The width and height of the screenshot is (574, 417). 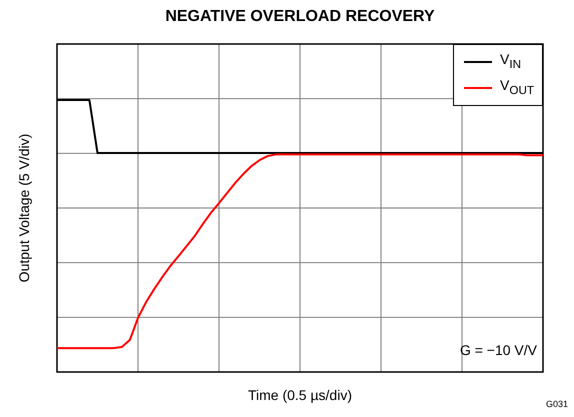 What do you see at coordinates (300, 17) in the screenshot?
I see `chart-title: NEGATIVE OVERLOAD RECOVERY` at bounding box center [300, 17].